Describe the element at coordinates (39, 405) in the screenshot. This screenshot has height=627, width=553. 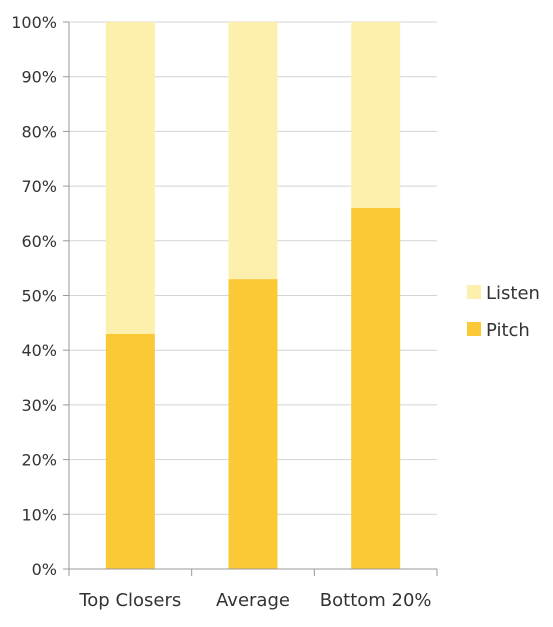
I see `y-tick-label: 30%` at that location.